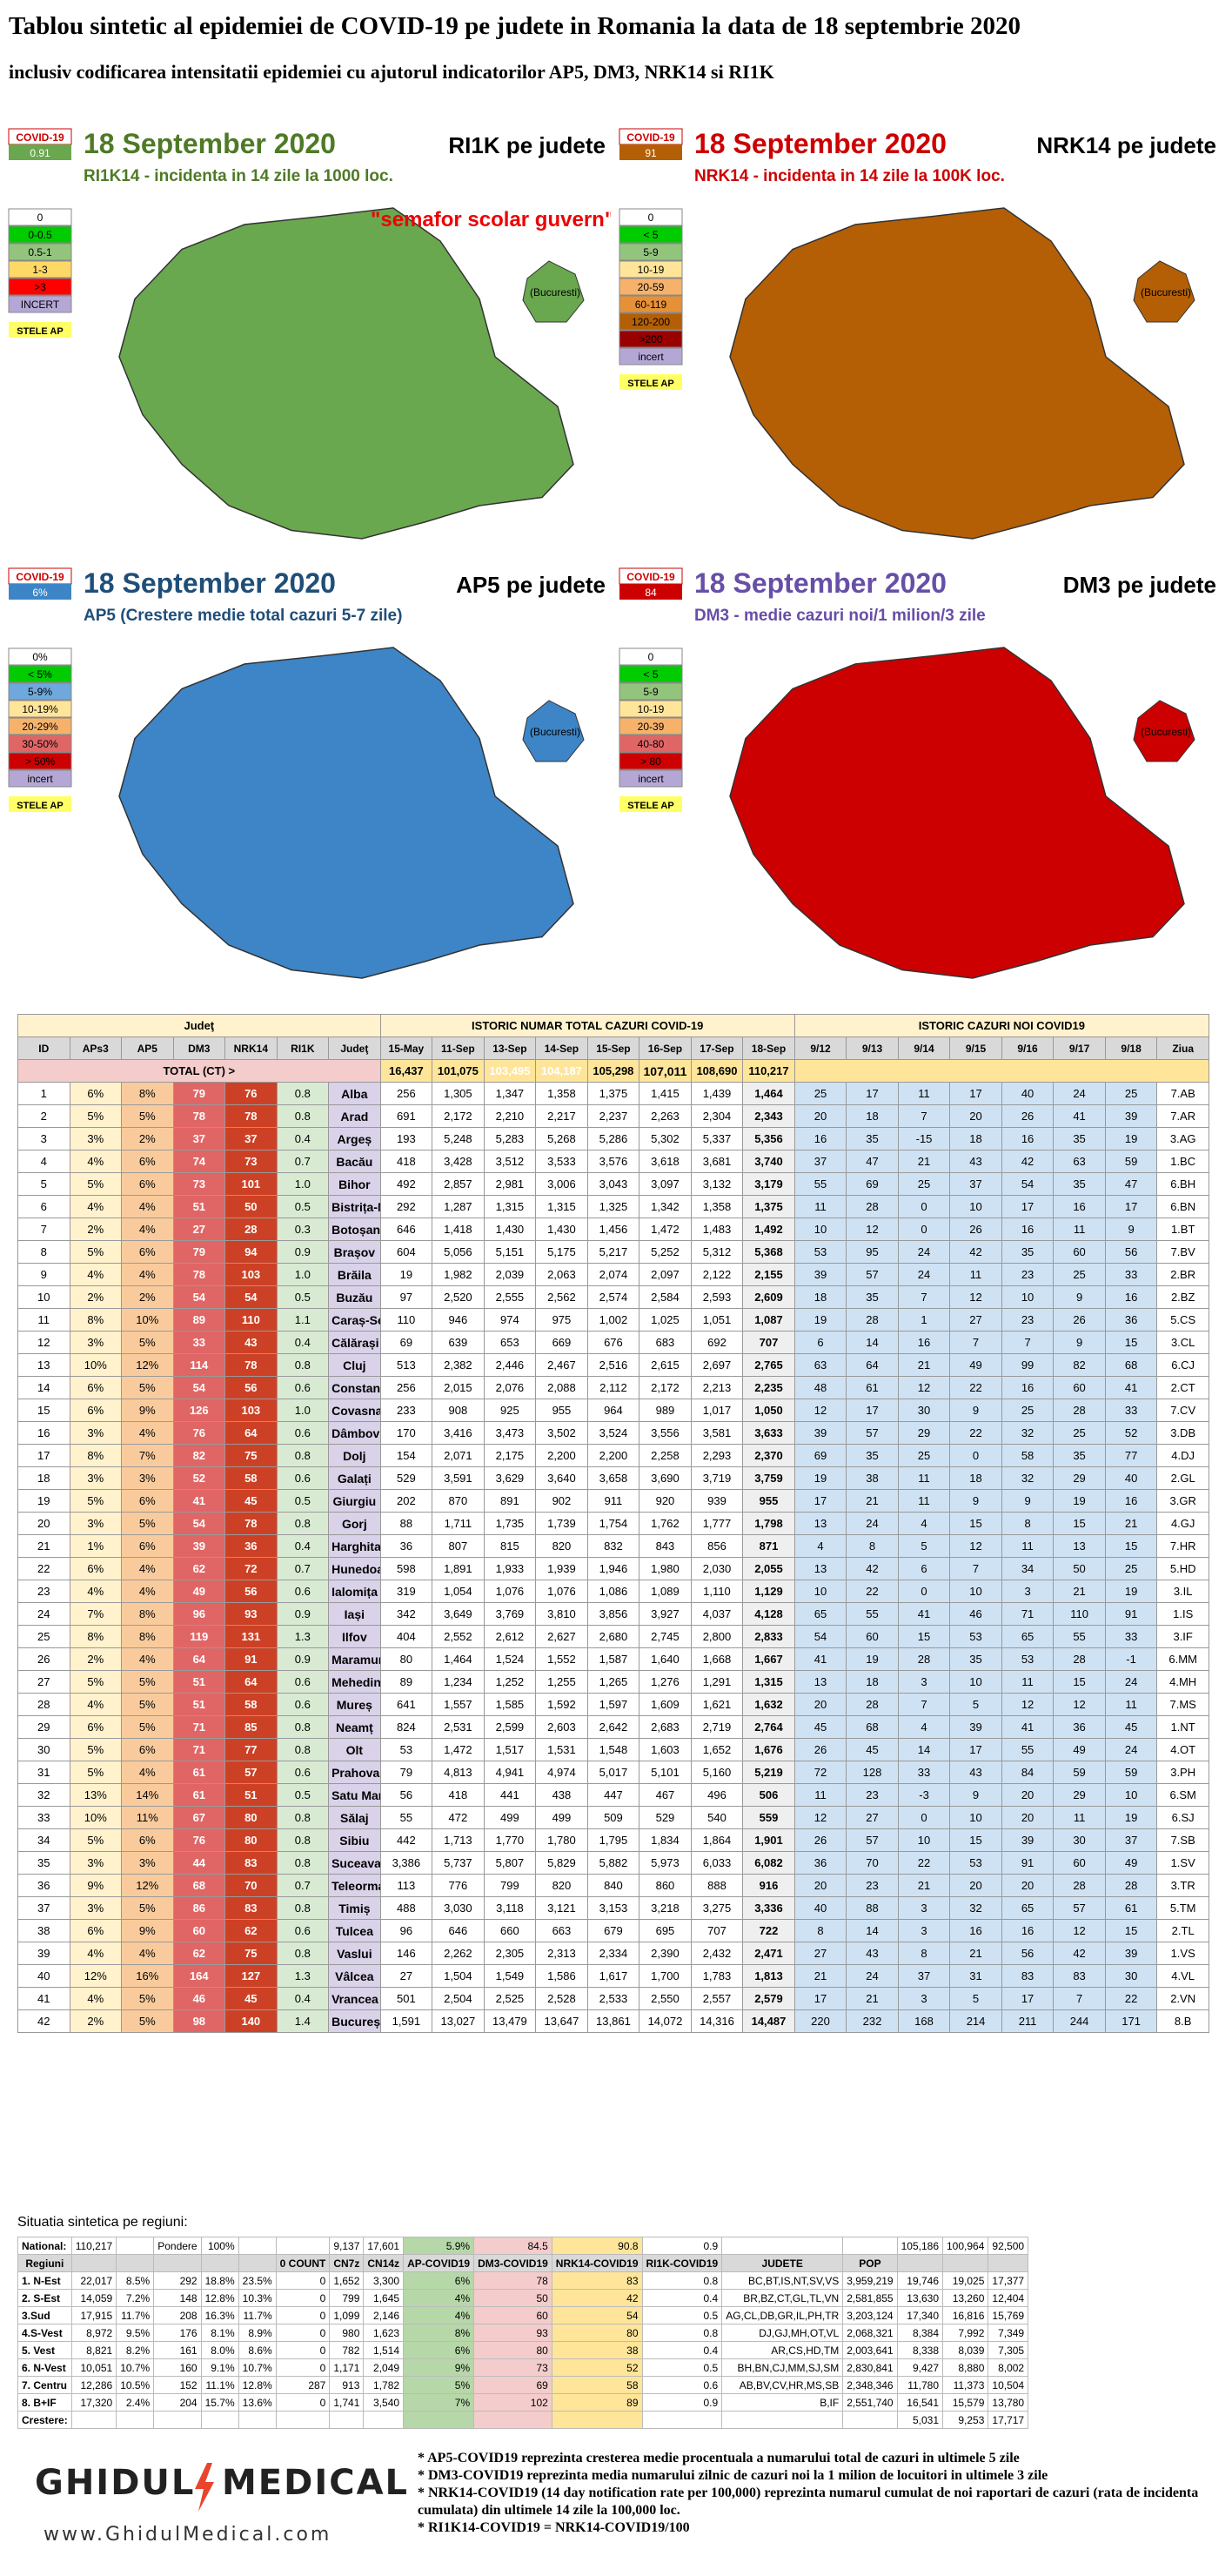  What do you see at coordinates (1079, 1501) in the screenshot?
I see `cell: 19` at bounding box center [1079, 1501].